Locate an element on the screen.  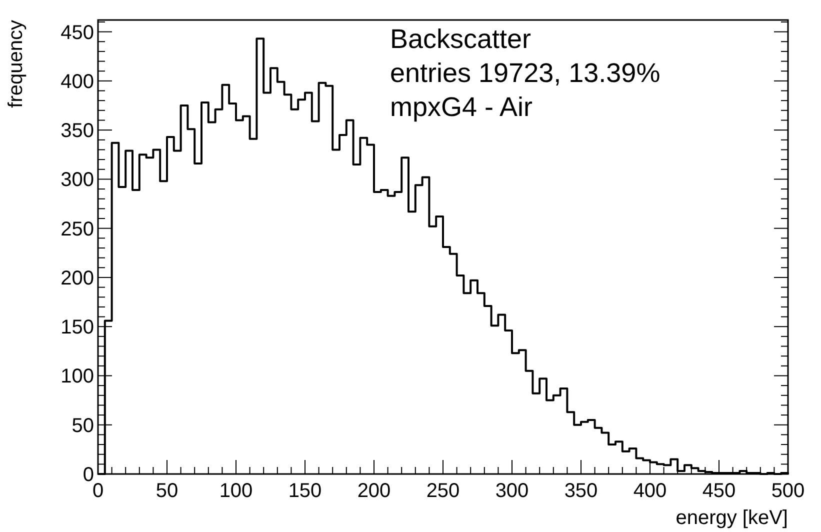
x-tick-label: 50 is located at coordinates (167, 491).